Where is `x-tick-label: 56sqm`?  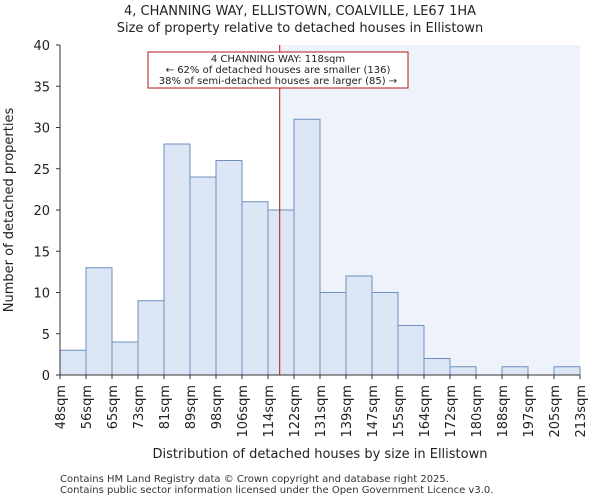
x-tick-label: 56sqm is located at coordinates (87, 407).